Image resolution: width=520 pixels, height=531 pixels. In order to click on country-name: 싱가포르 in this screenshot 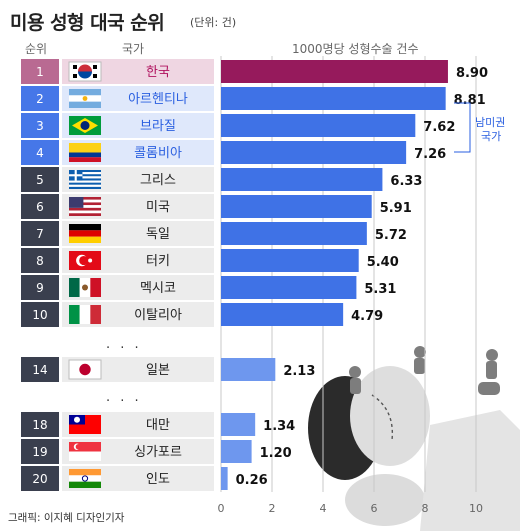, I will do `click(158, 452)`.